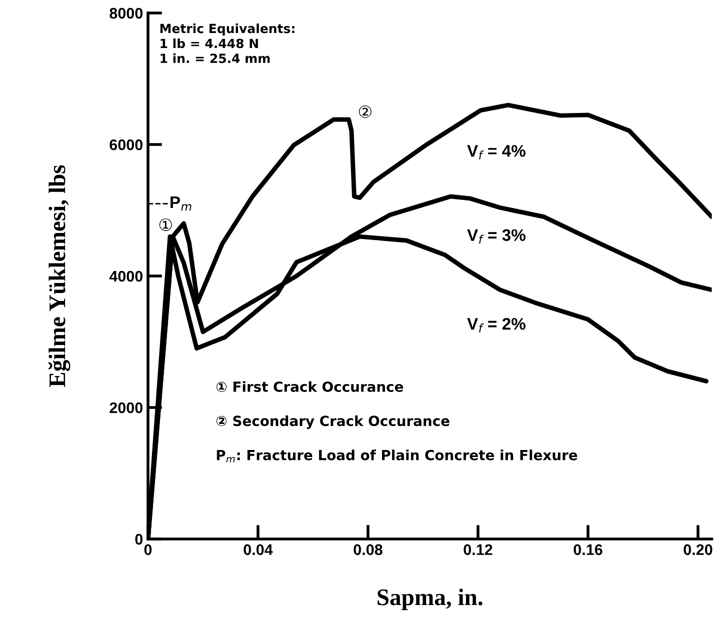 The height and width of the screenshot is (633, 714). Describe the element at coordinates (310, 386) in the screenshot. I see `annotation: ① First Crack Occurance` at that location.